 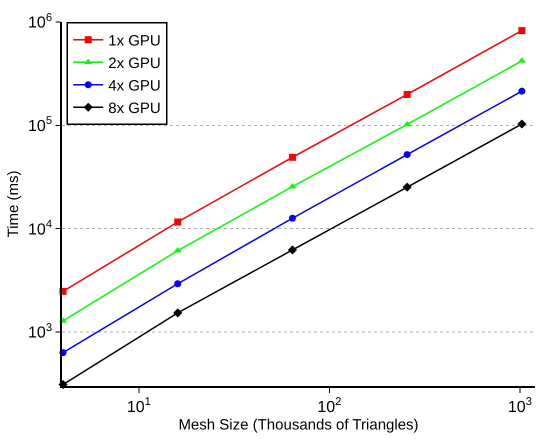 I want to click on y-tick-label: 10$^{3}$, so click(x=40, y=332).